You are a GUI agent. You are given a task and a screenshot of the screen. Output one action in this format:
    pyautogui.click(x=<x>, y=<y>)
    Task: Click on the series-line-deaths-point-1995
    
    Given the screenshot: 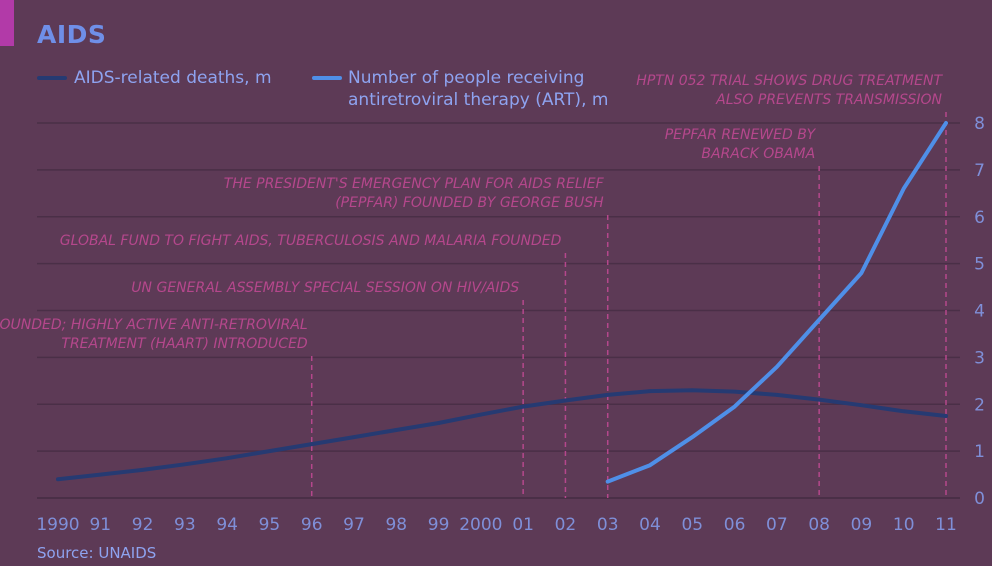 What is the action you would take?
    pyautogui.click(x=269, y=451)
    